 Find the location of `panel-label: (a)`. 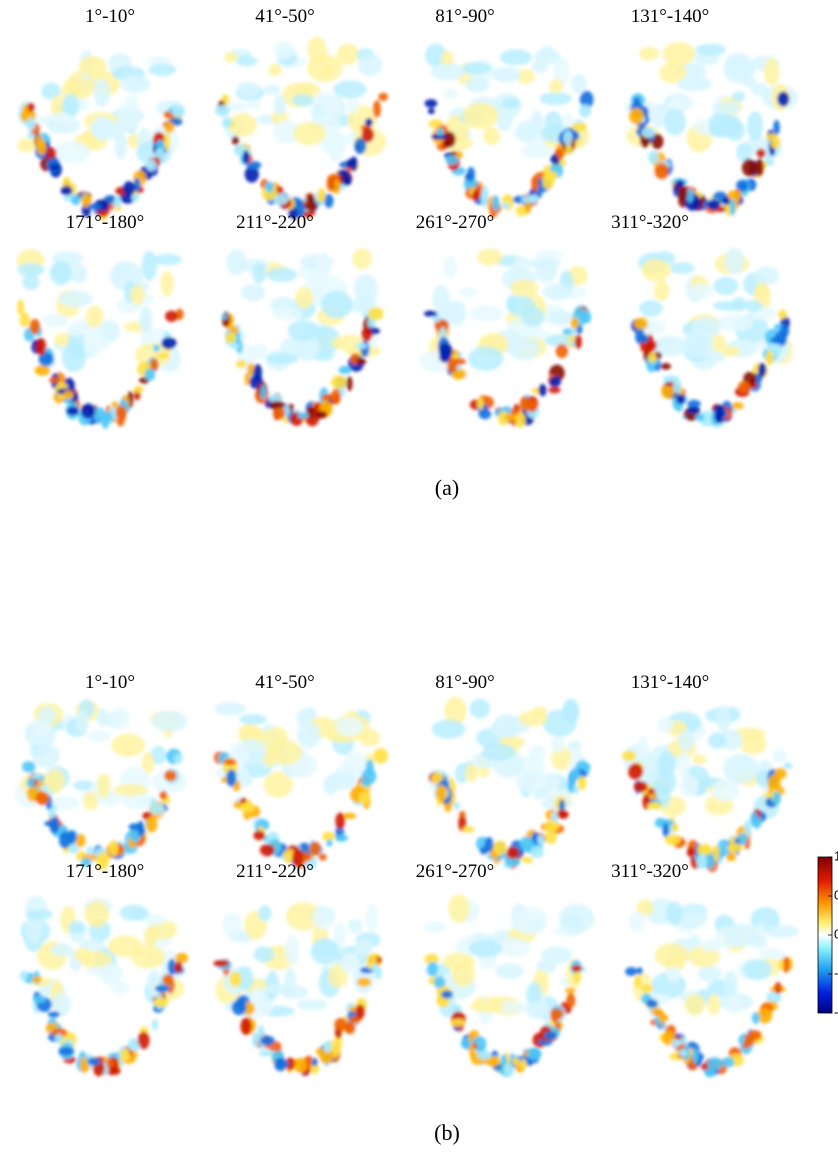

panel-label: (a) is located at coordinates (447, 487).